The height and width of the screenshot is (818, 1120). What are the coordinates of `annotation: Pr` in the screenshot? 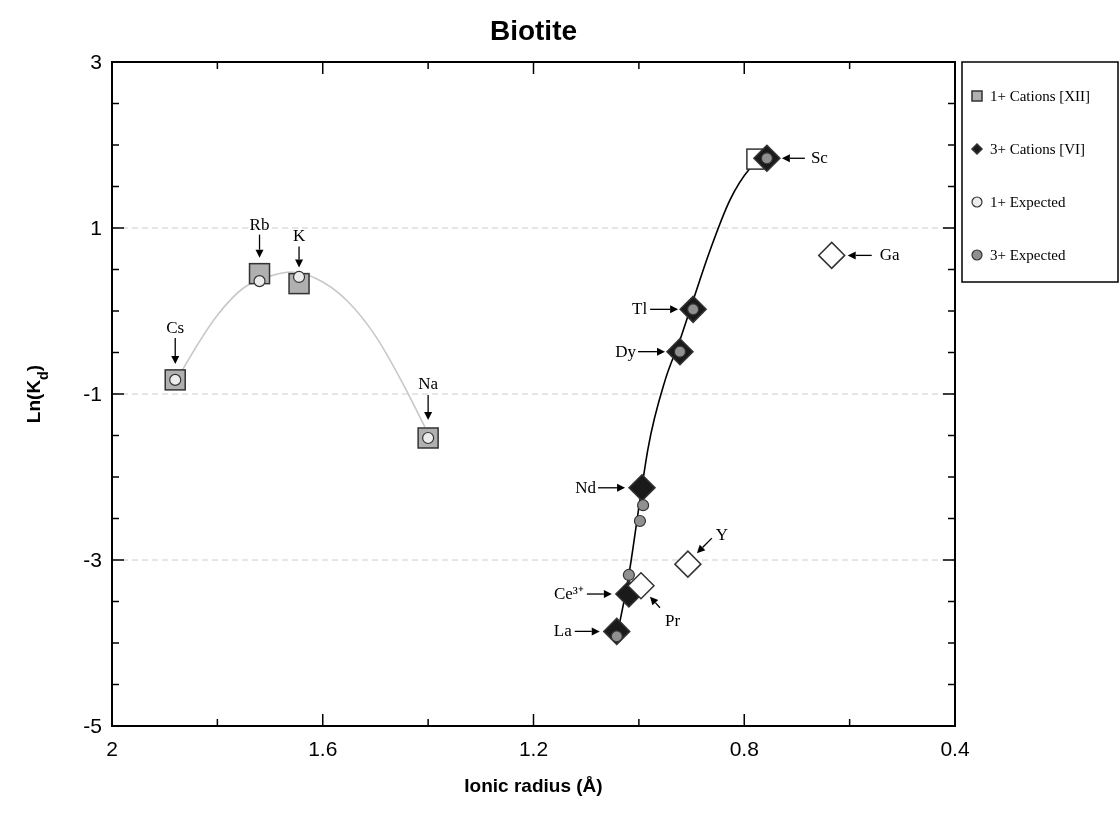 It's located at (672, 620).